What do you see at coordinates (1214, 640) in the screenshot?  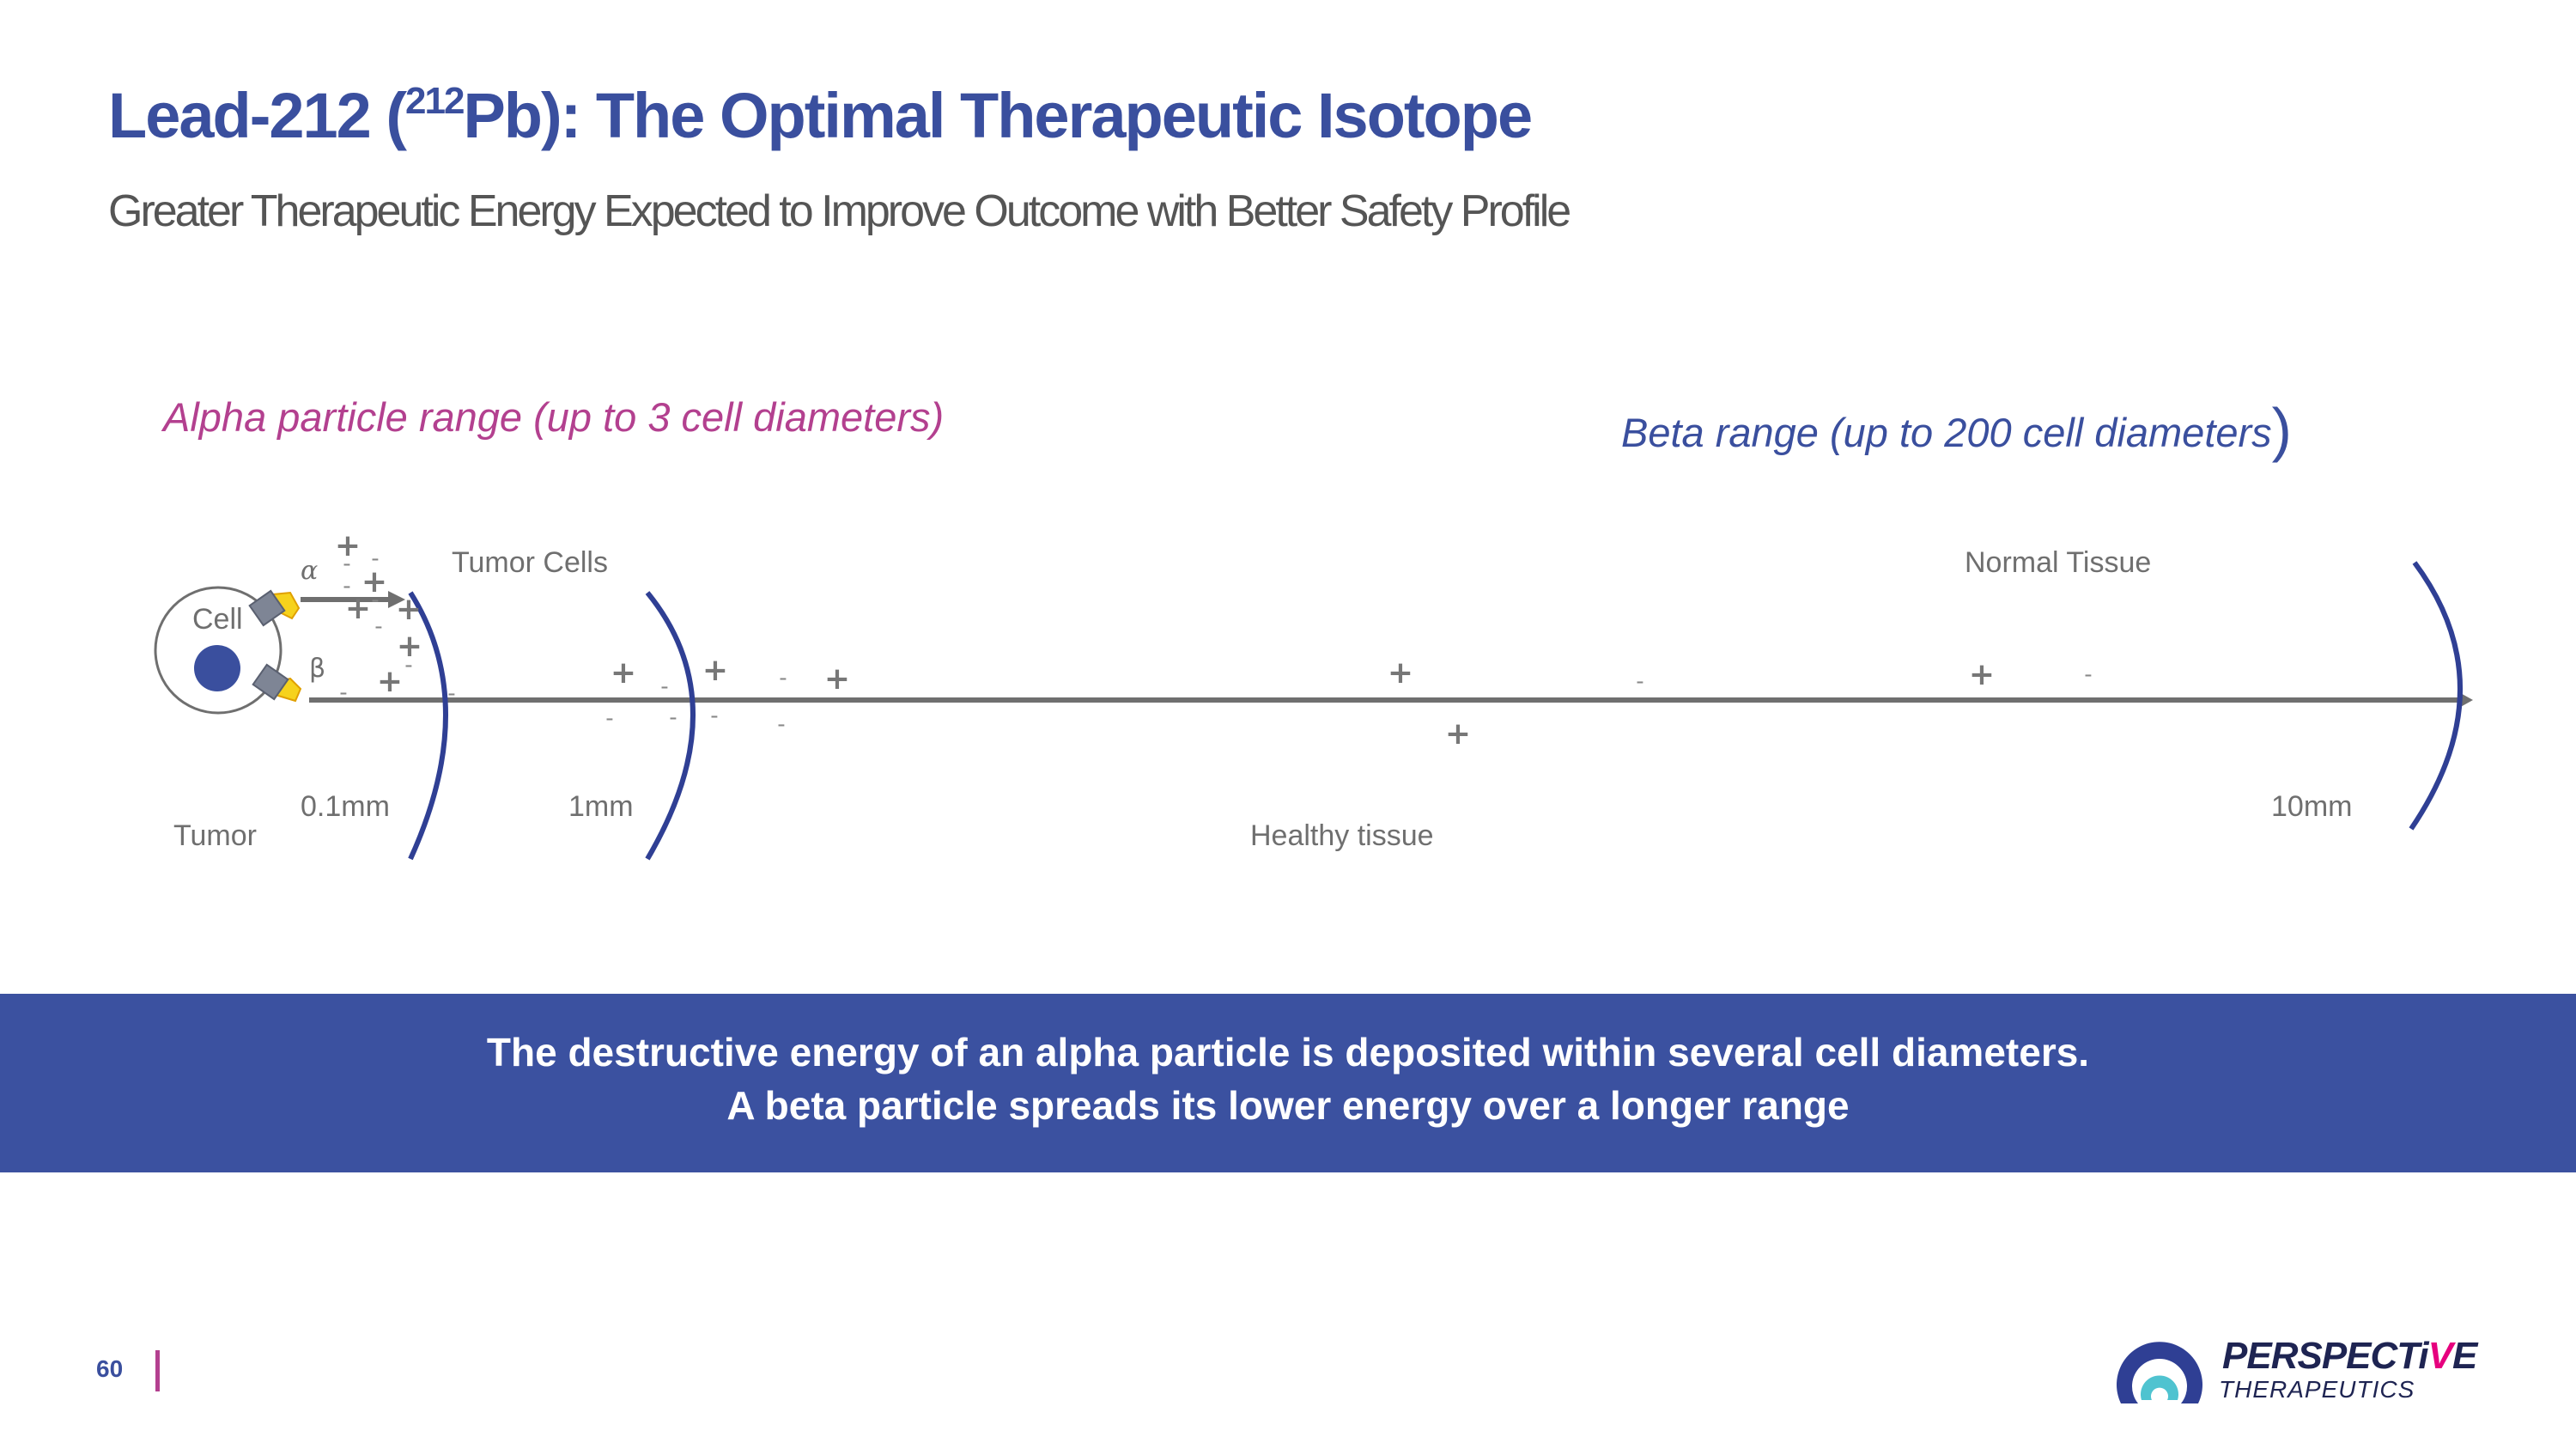 I see `ionization-charges: +++ +++ + + + +++- ------ - - -- - - -- -` at bounding box center [1214, 640].